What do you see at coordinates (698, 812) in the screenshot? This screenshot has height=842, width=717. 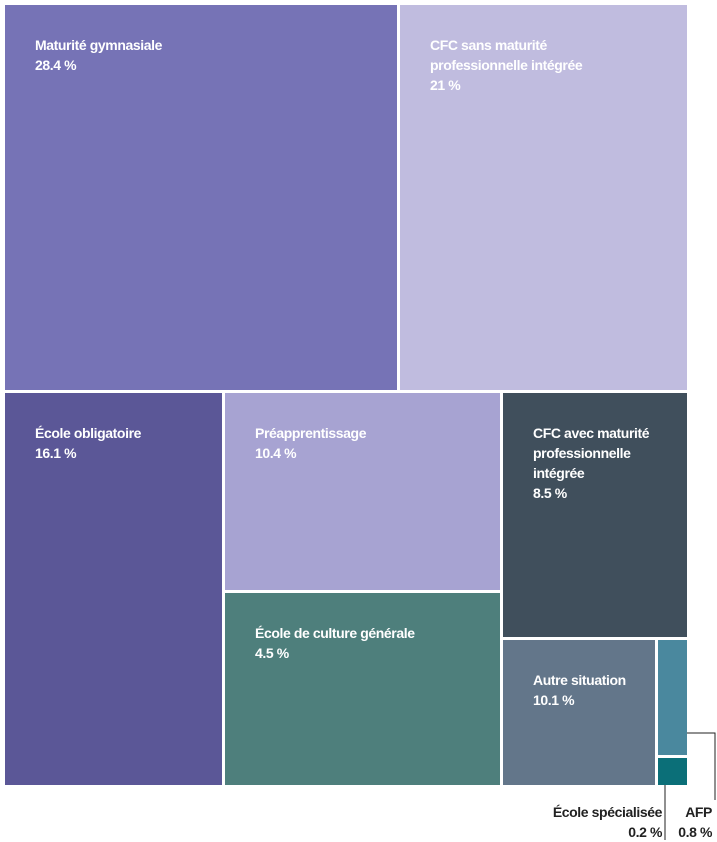 I see `category-label: AFP` at bounding box center [698, 812].